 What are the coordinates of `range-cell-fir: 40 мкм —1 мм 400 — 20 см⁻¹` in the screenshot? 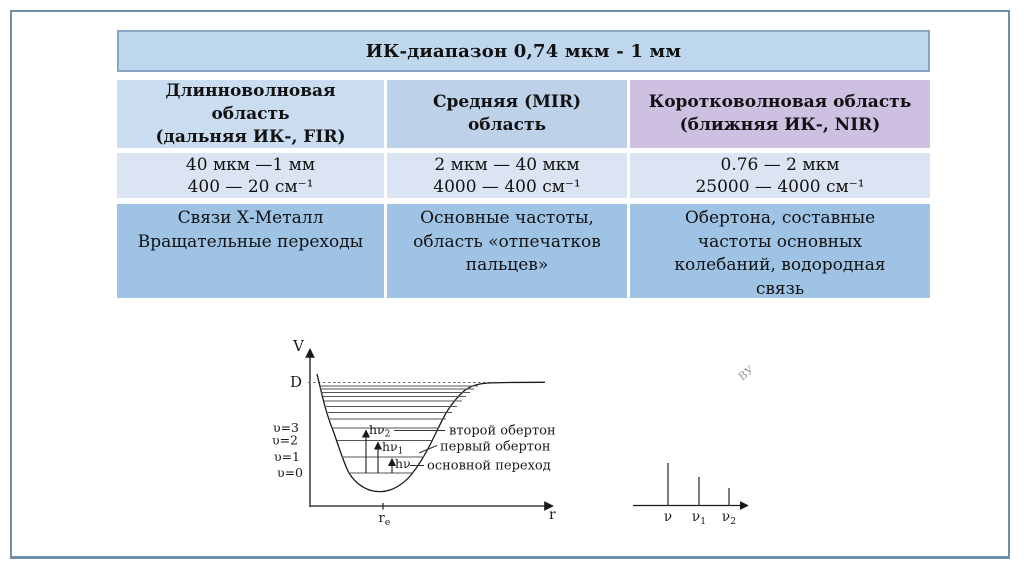 It's located at (250, 175).